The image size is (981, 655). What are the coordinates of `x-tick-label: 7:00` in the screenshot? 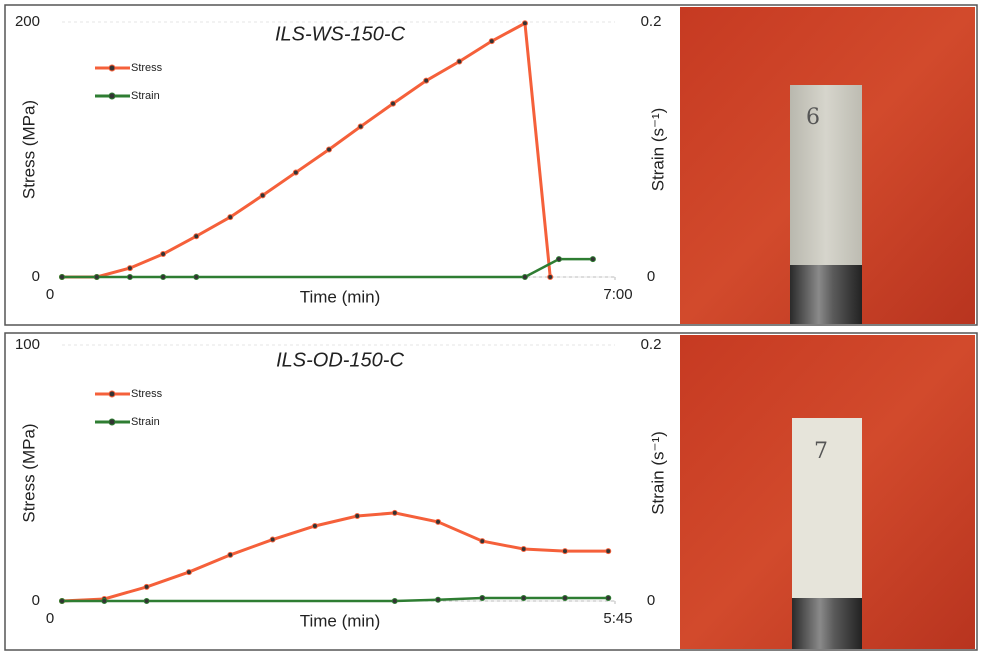 It's located at (617, 294).